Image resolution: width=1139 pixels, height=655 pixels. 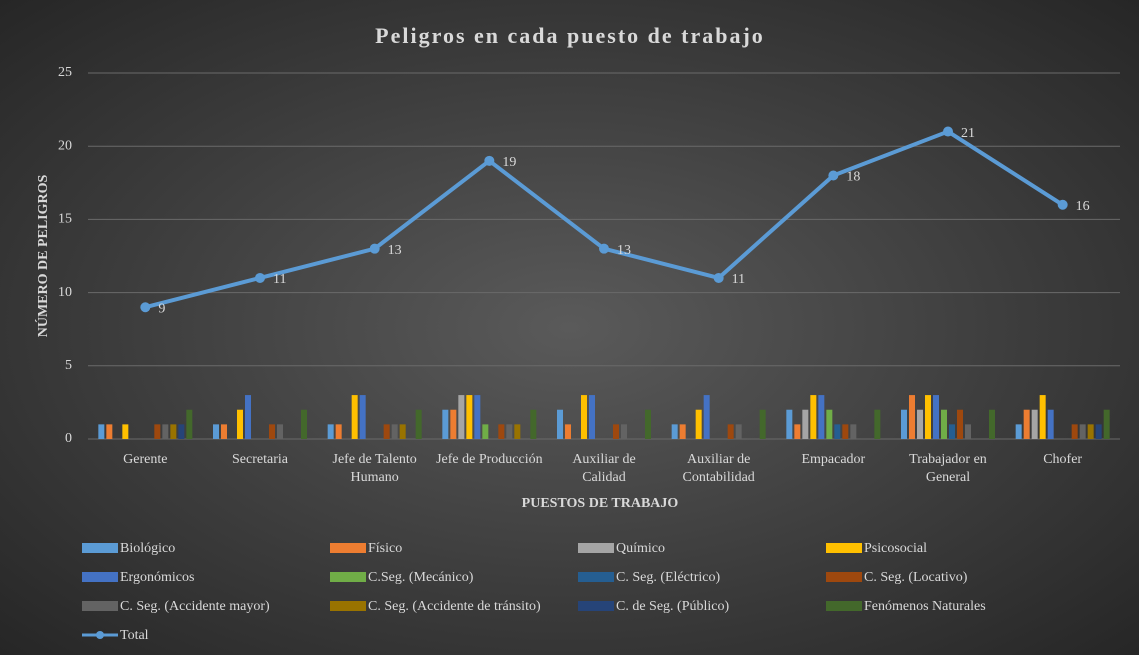 What do you see at coordinates (65, 292) in the screenshot?
I see `y-tick-label: 10` at bounding box center [65, 292].